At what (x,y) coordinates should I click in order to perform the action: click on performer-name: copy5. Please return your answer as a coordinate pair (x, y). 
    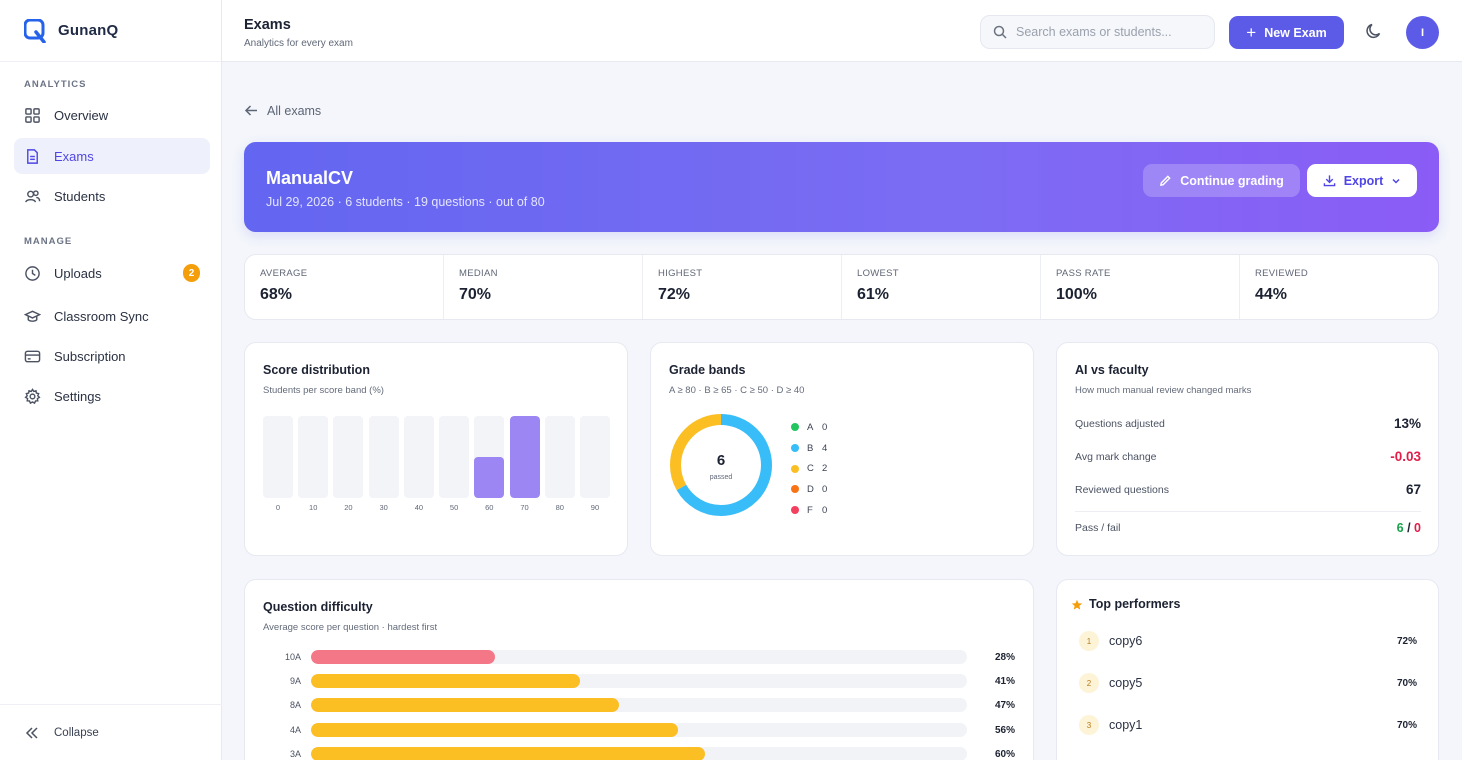
    Looking at the image, I should click on (1126, 683).